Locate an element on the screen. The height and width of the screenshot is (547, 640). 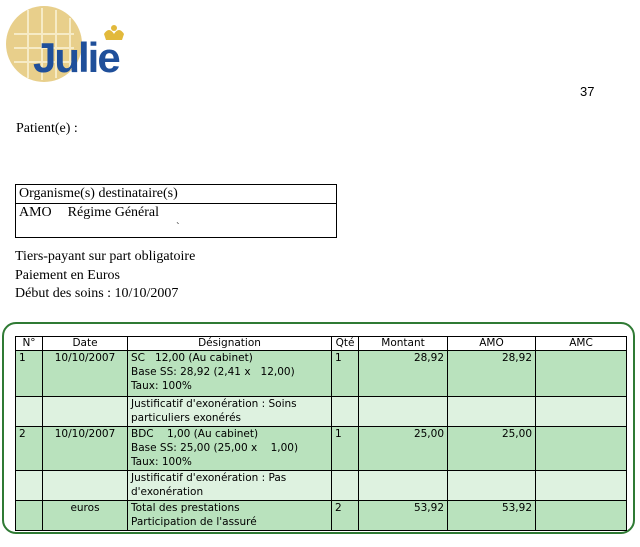
julie-logo: Julie is located at coordinates (66, 43).